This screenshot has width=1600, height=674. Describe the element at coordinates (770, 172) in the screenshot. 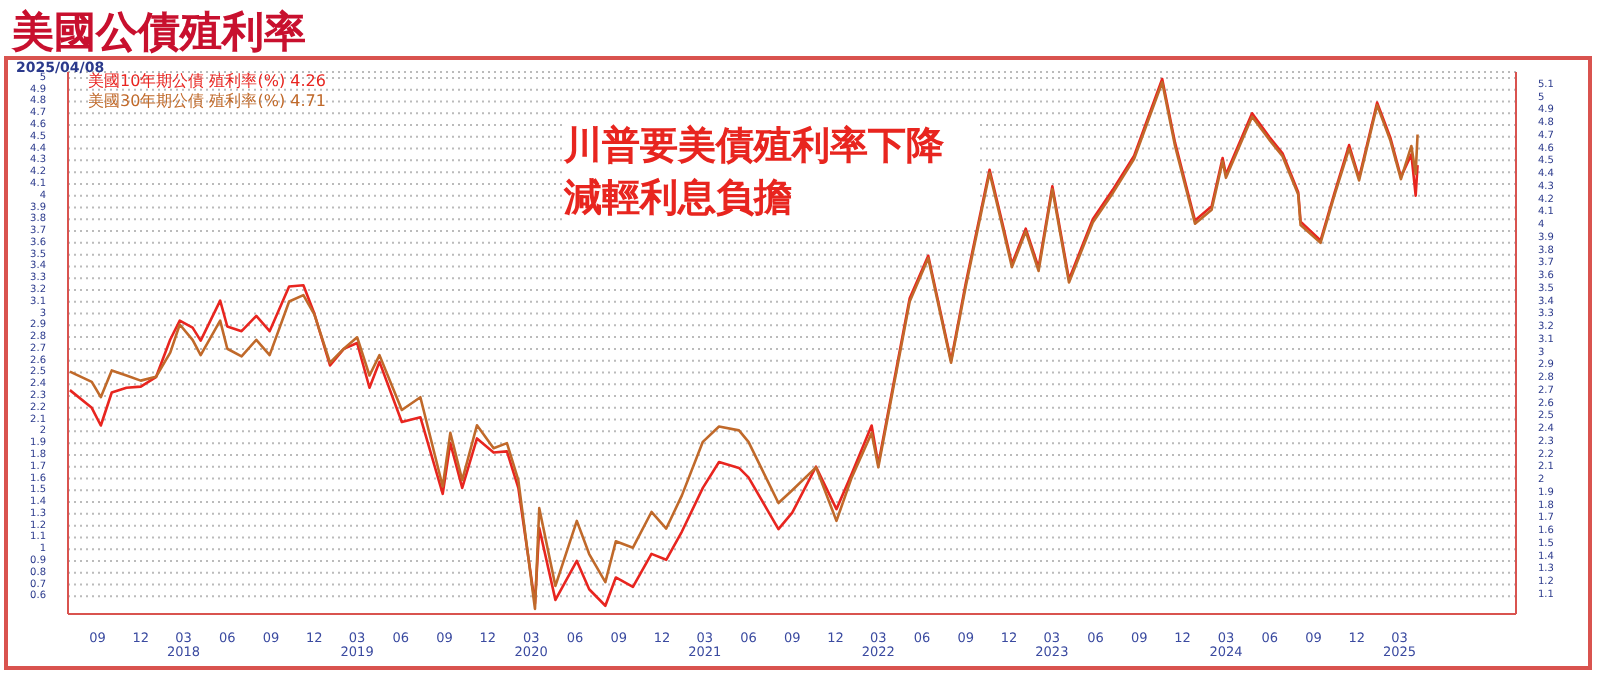

I see `annotation: 川普要美債殖利率下降減輕利息負擔` at that location.